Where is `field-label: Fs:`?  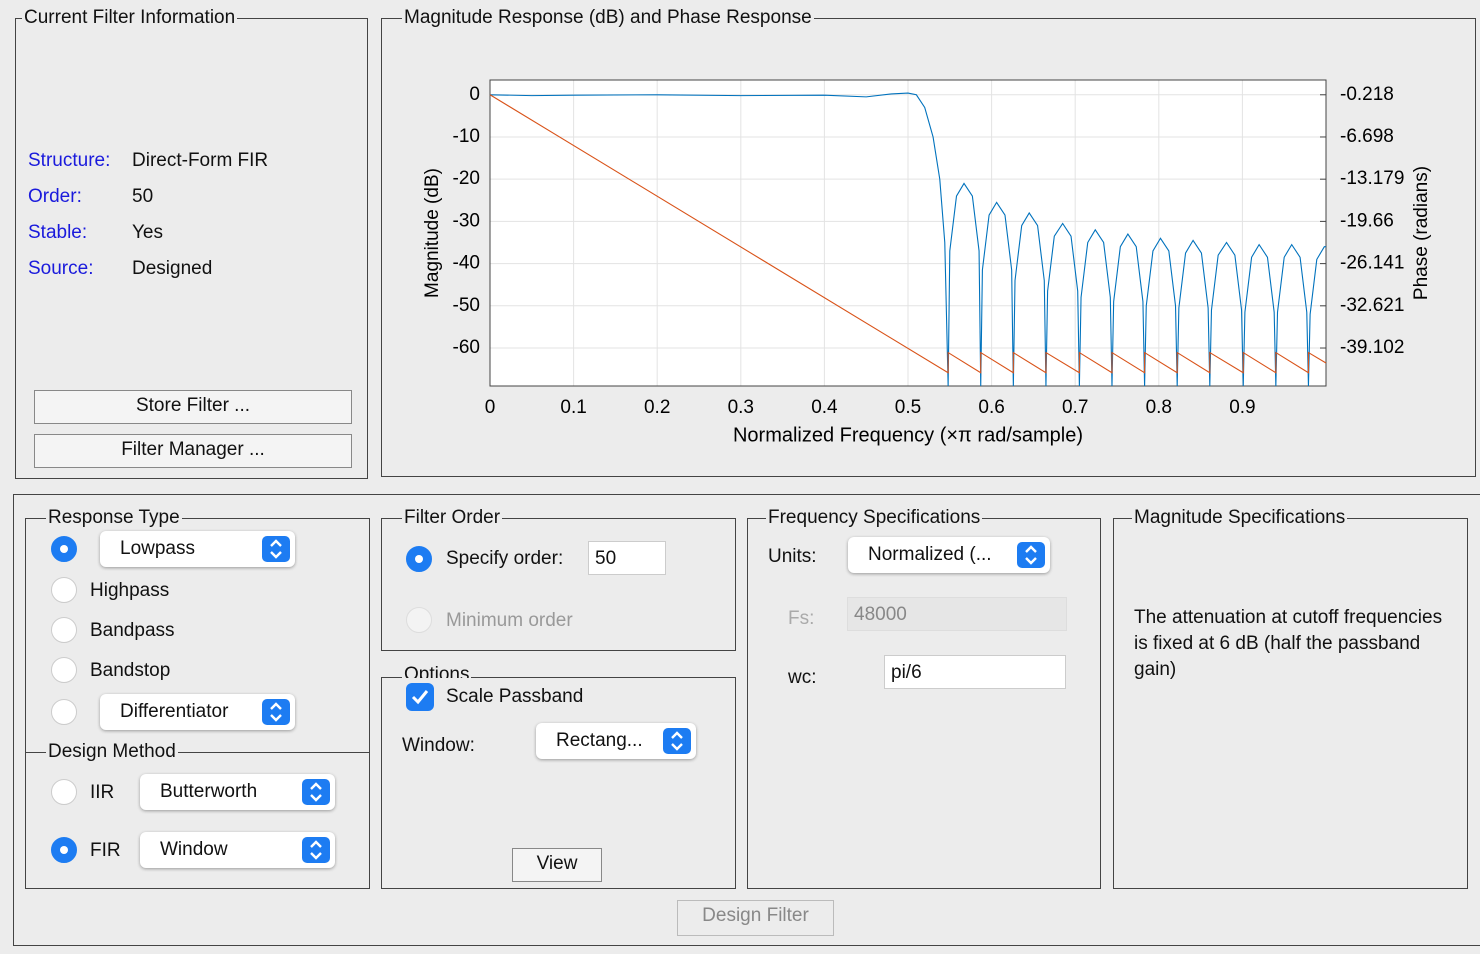 field-label: Fs: is located at coordinates (801, 618).